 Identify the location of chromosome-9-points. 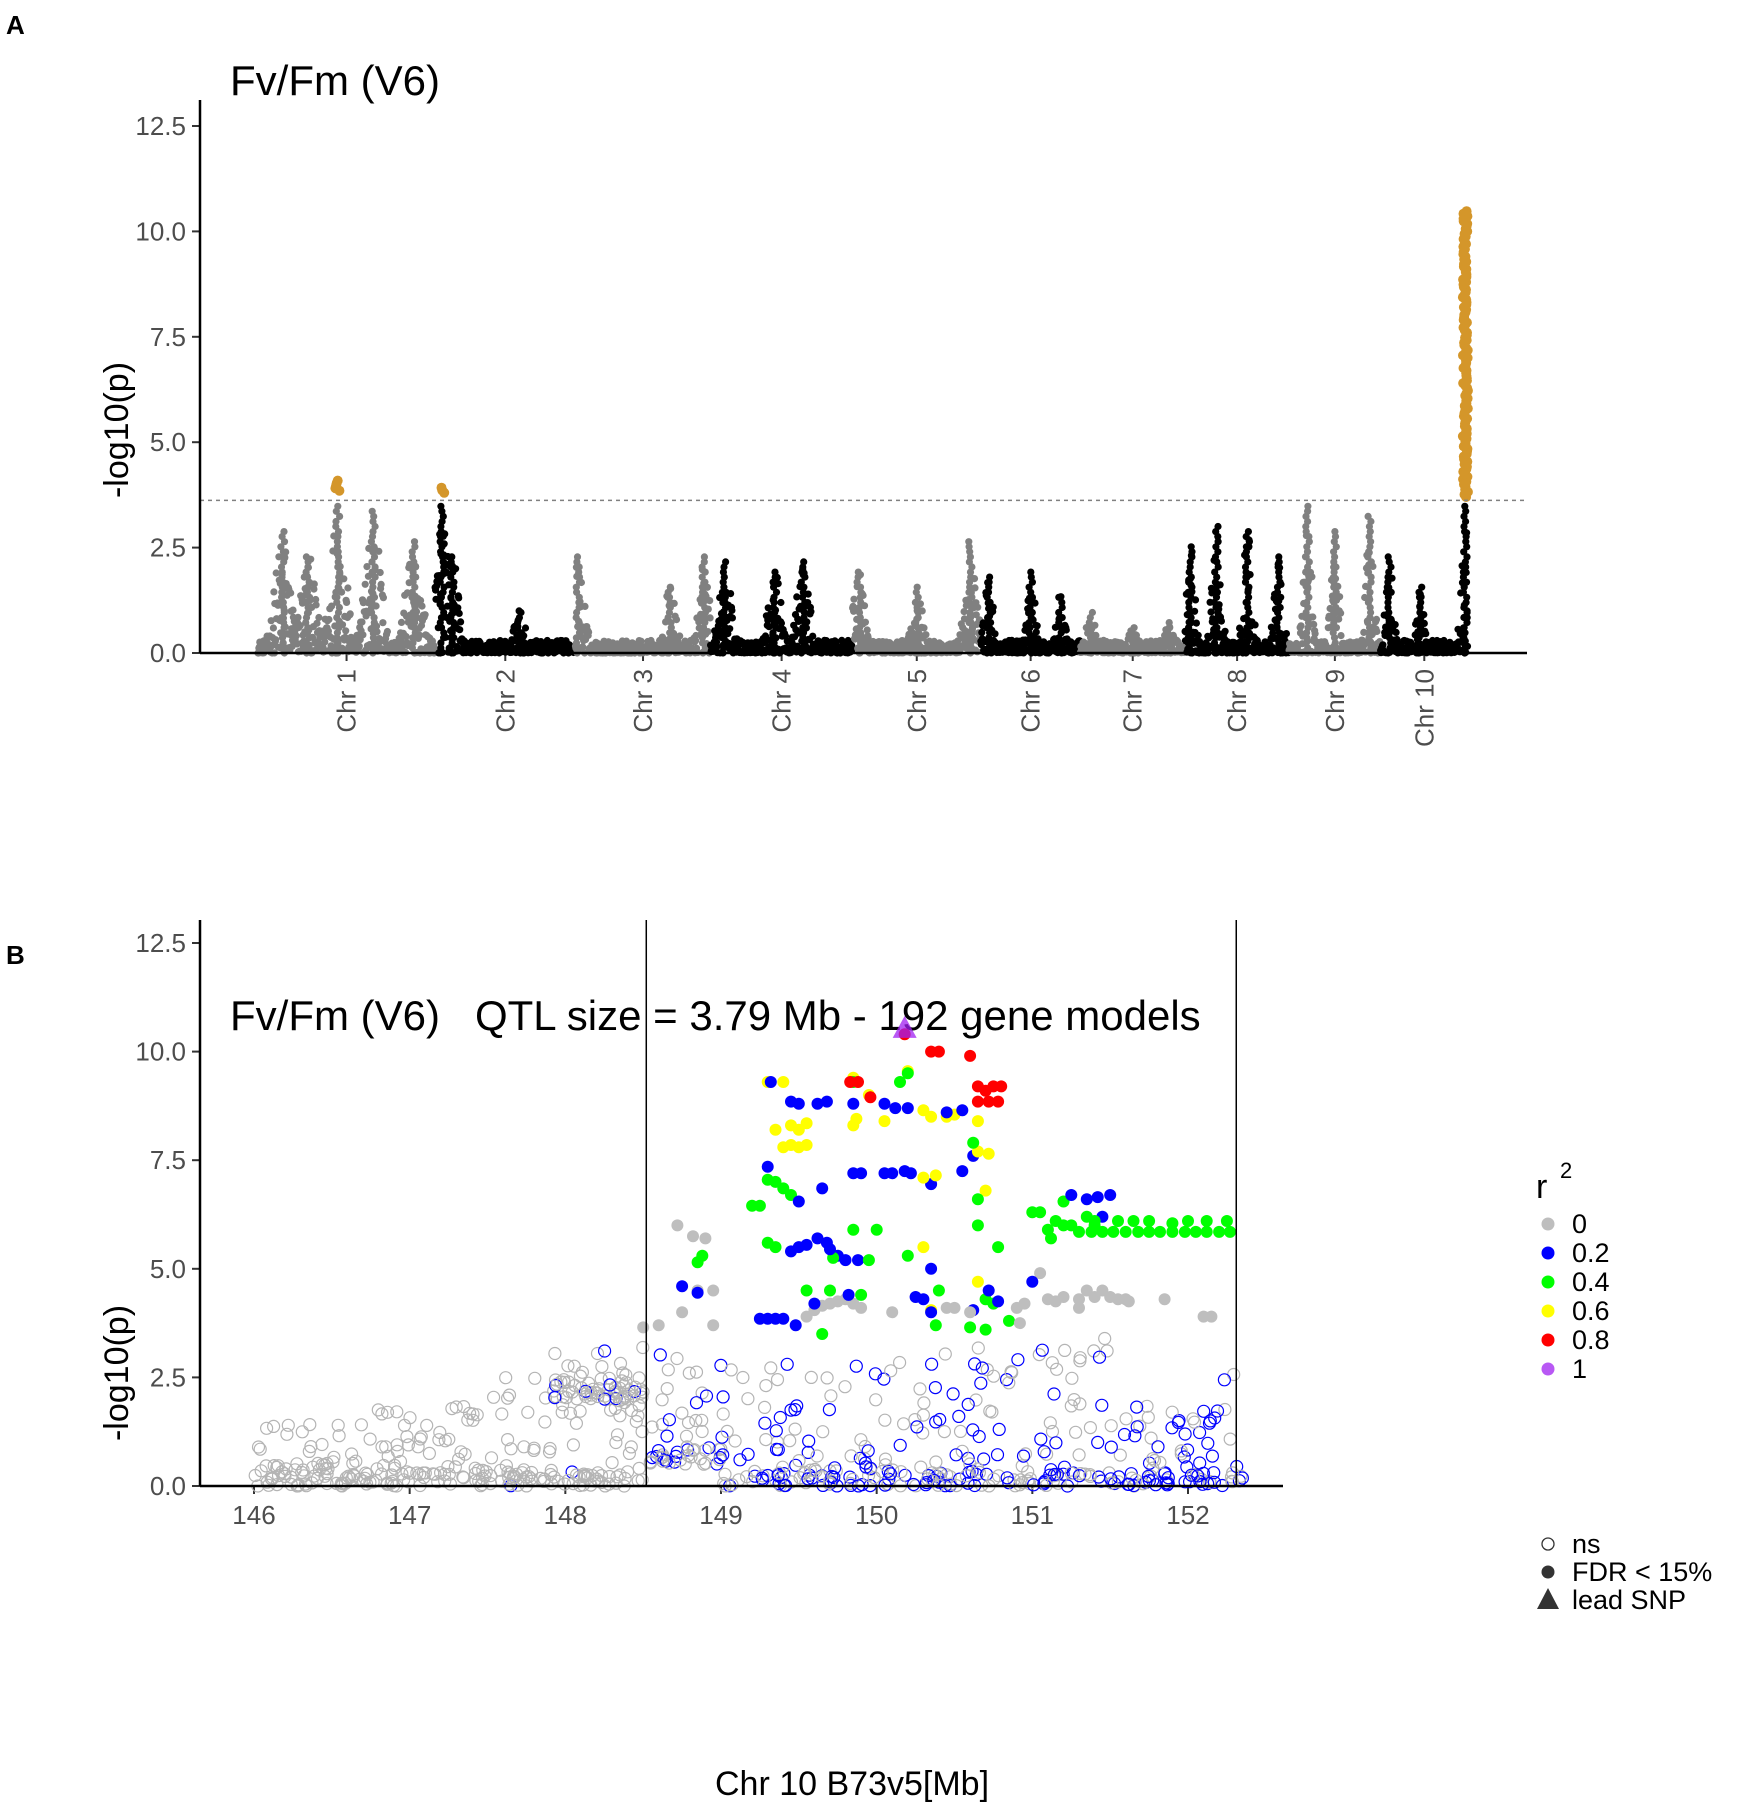
(1334, 579).